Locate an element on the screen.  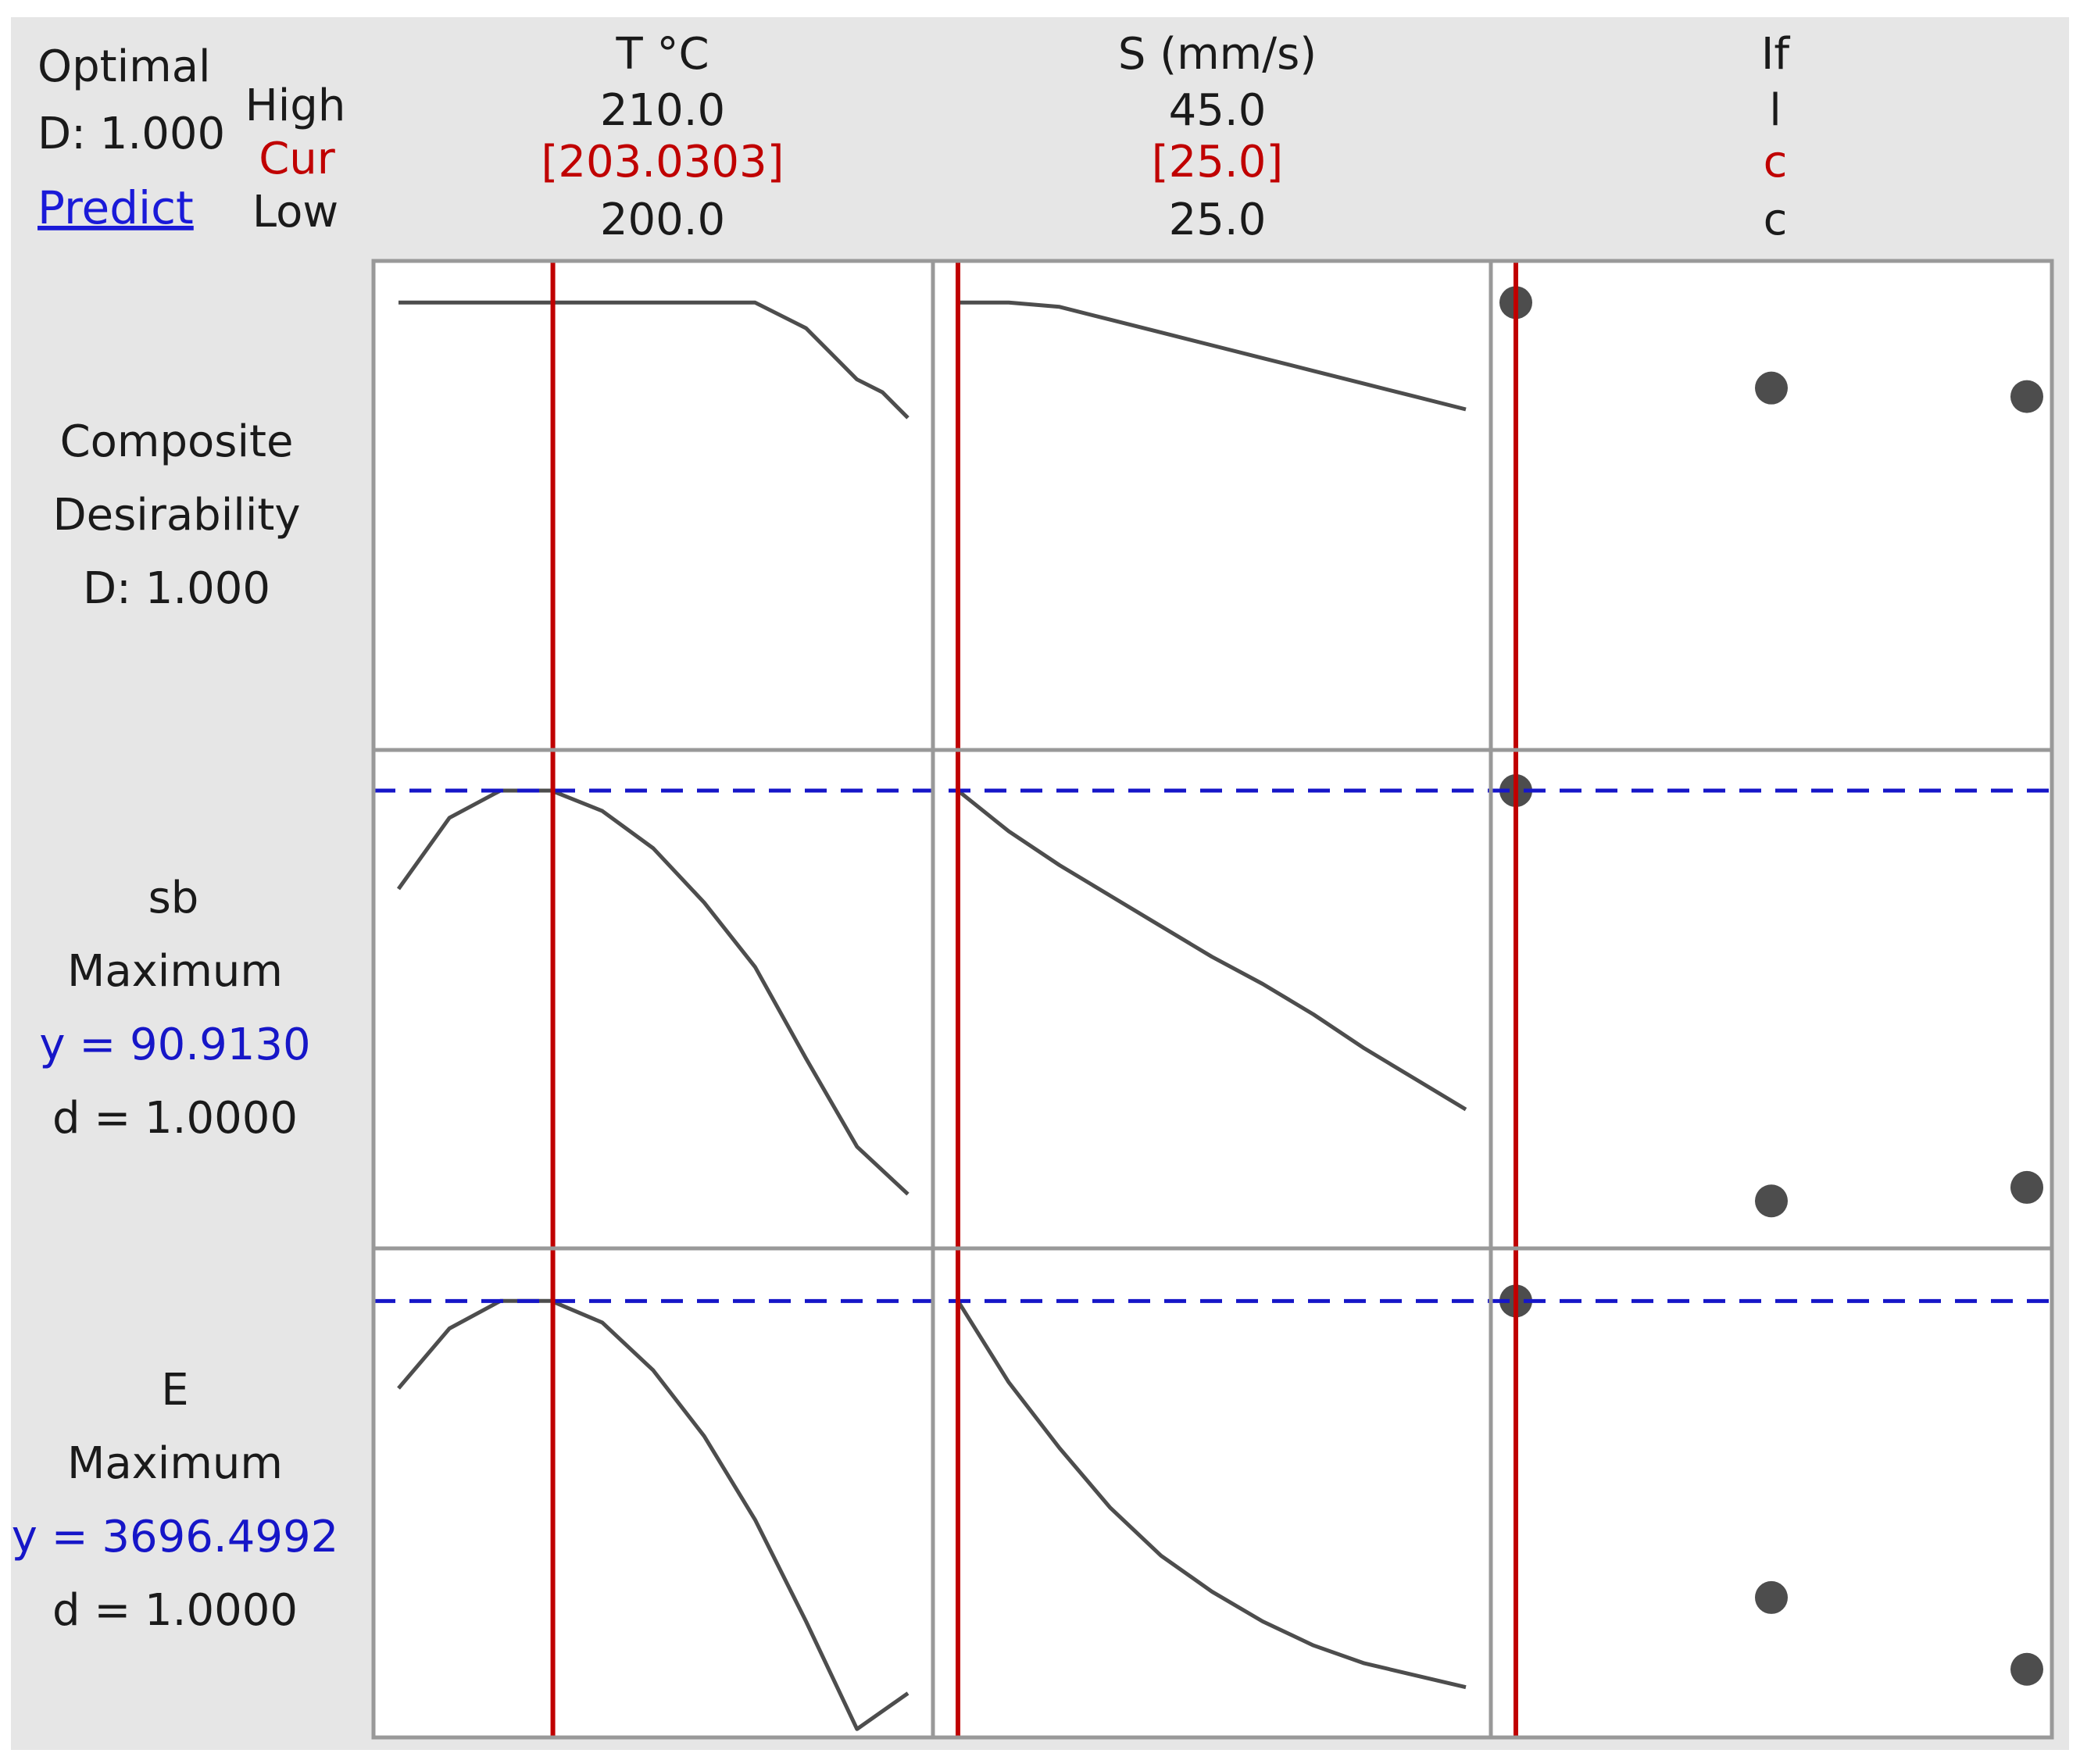
response-sb-goal: Maximum is located at coordinates (175, 972).